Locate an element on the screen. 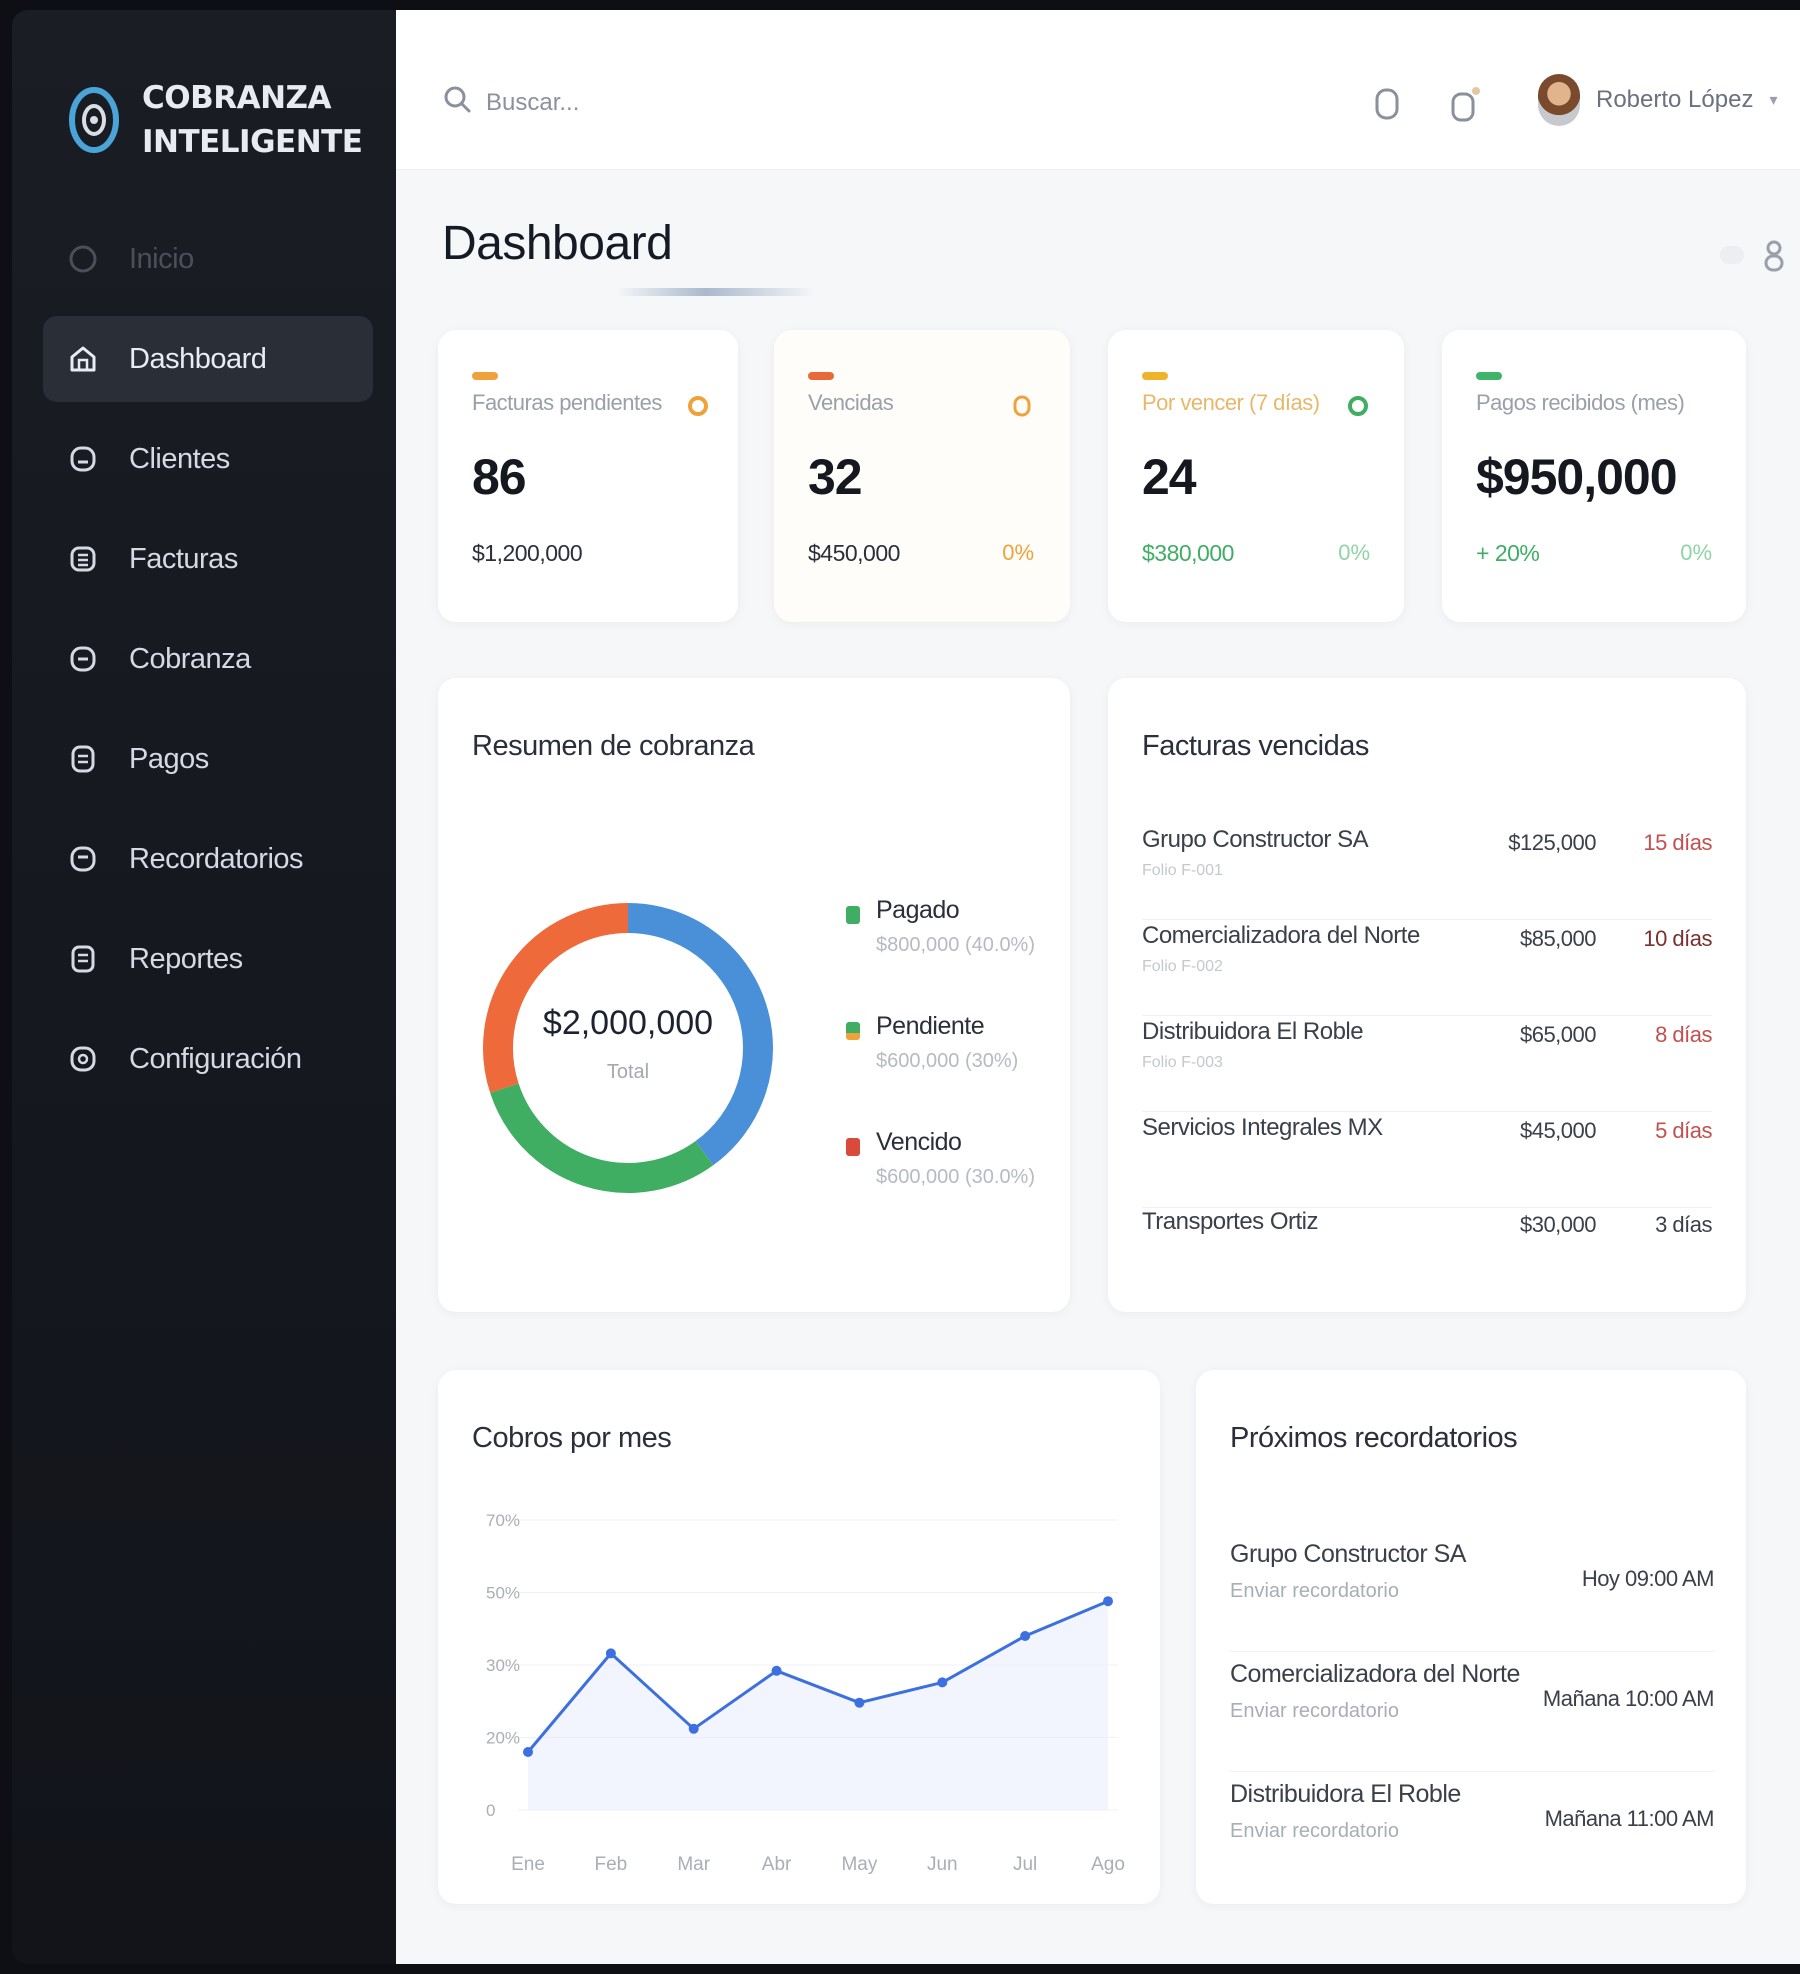 The width and height of the screenshot is (1800, 1974). donut-total-label: Total is located at coordinates (628, 1072).